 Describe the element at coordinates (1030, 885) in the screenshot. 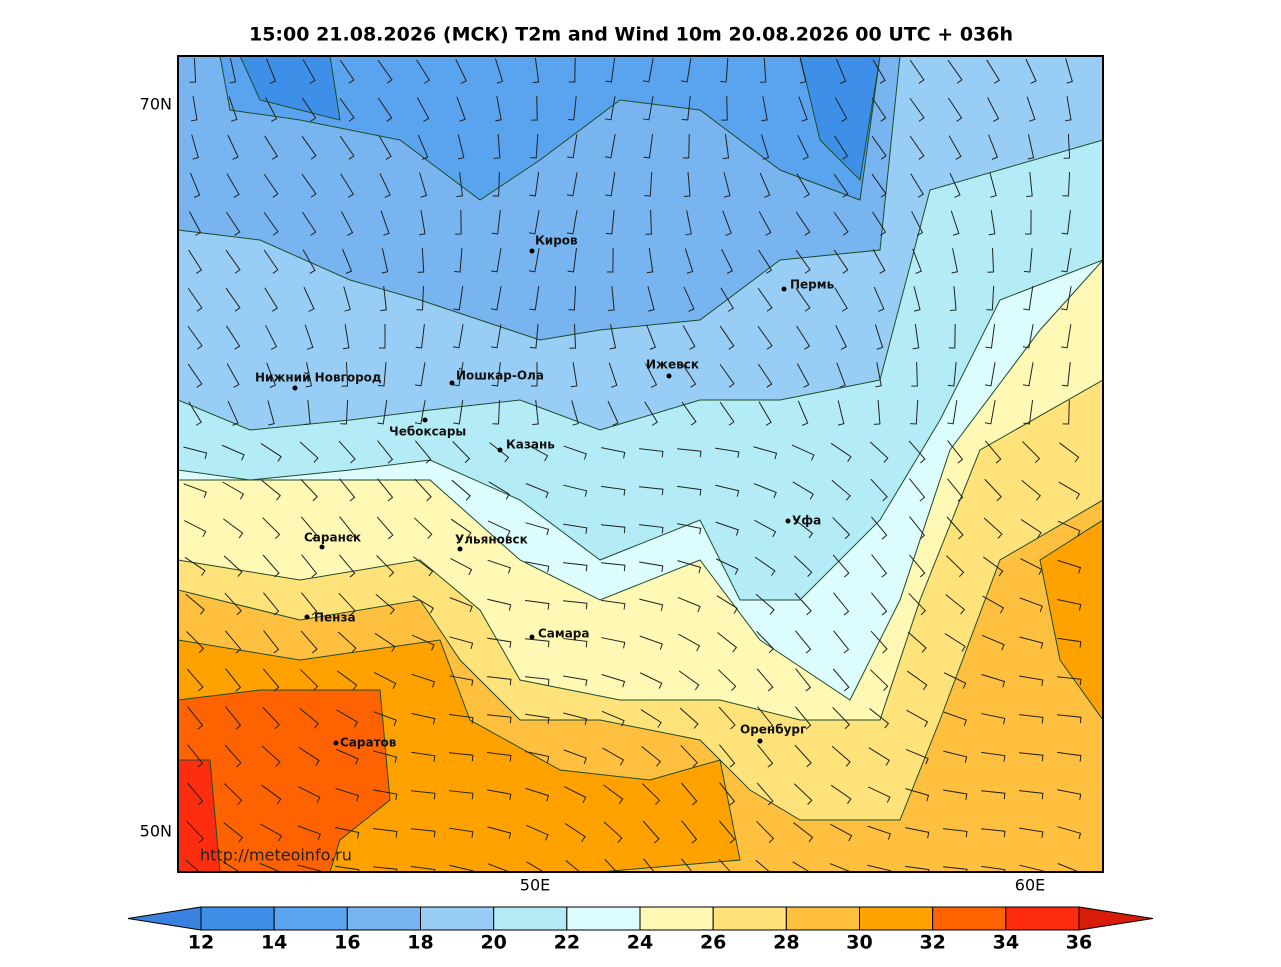

I see `lon-label: 60E` at that location.